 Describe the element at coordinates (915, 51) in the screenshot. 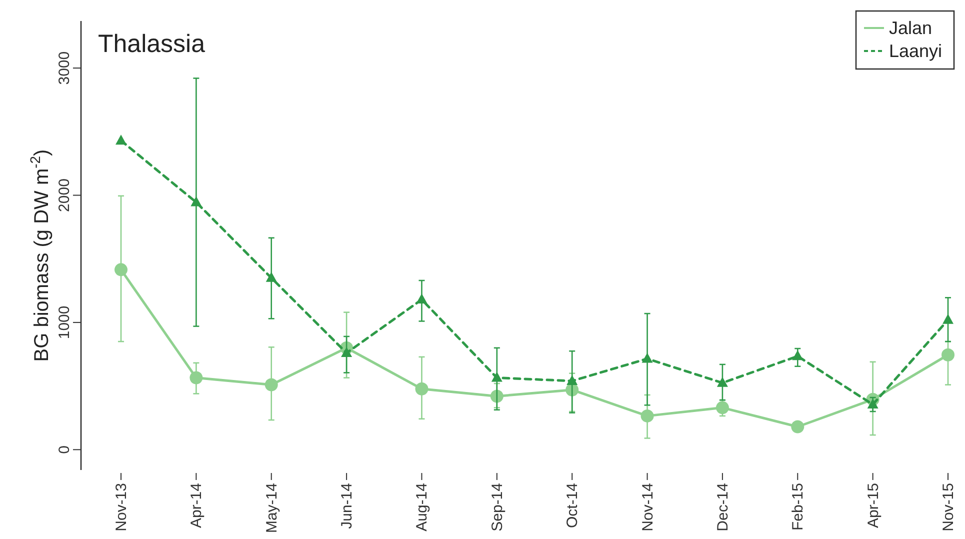

I see `legend-label: Laanyi` at that location.